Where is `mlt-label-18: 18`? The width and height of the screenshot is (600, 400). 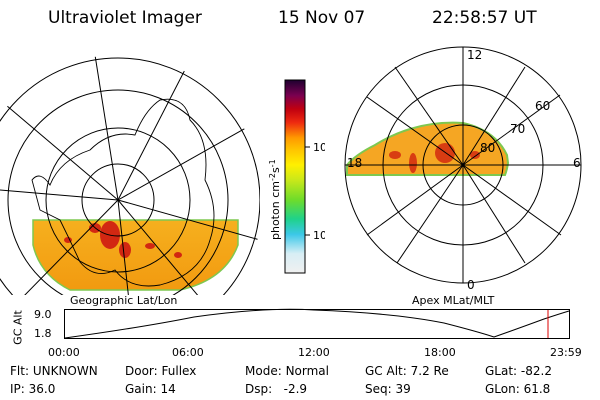 mlt-label-18: 18 is located at coordinates (354, 163).